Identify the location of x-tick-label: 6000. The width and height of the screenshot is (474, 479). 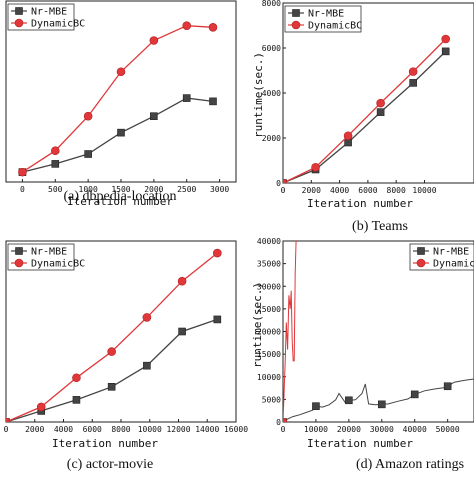
(92, 429).